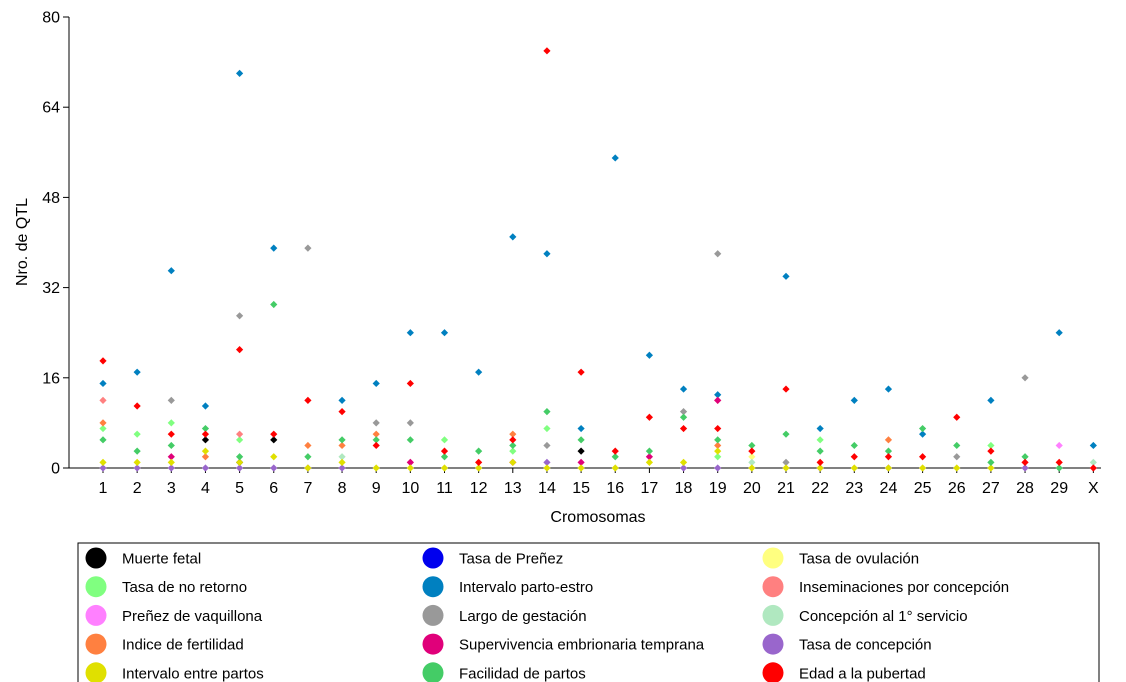 Image resolution: width=1126 pixels, height=682 pixels. I want to click on x-tick-label: 17, so click(650, 488).